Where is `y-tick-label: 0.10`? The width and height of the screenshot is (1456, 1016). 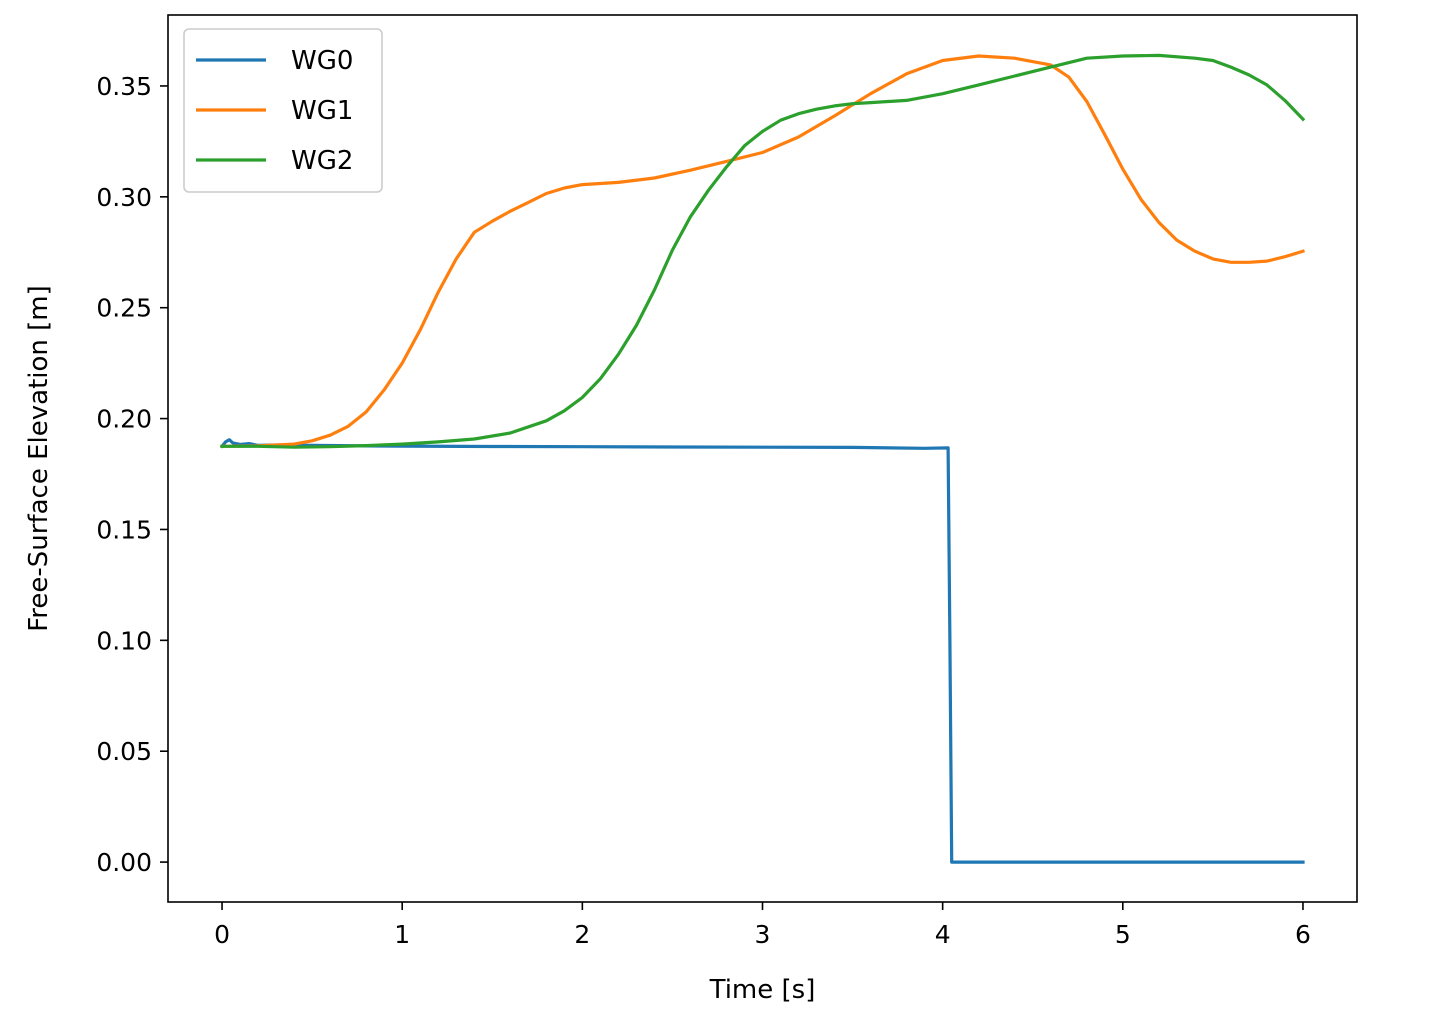
y-tick-label: 0.10 is located at coordinates (124, 640).